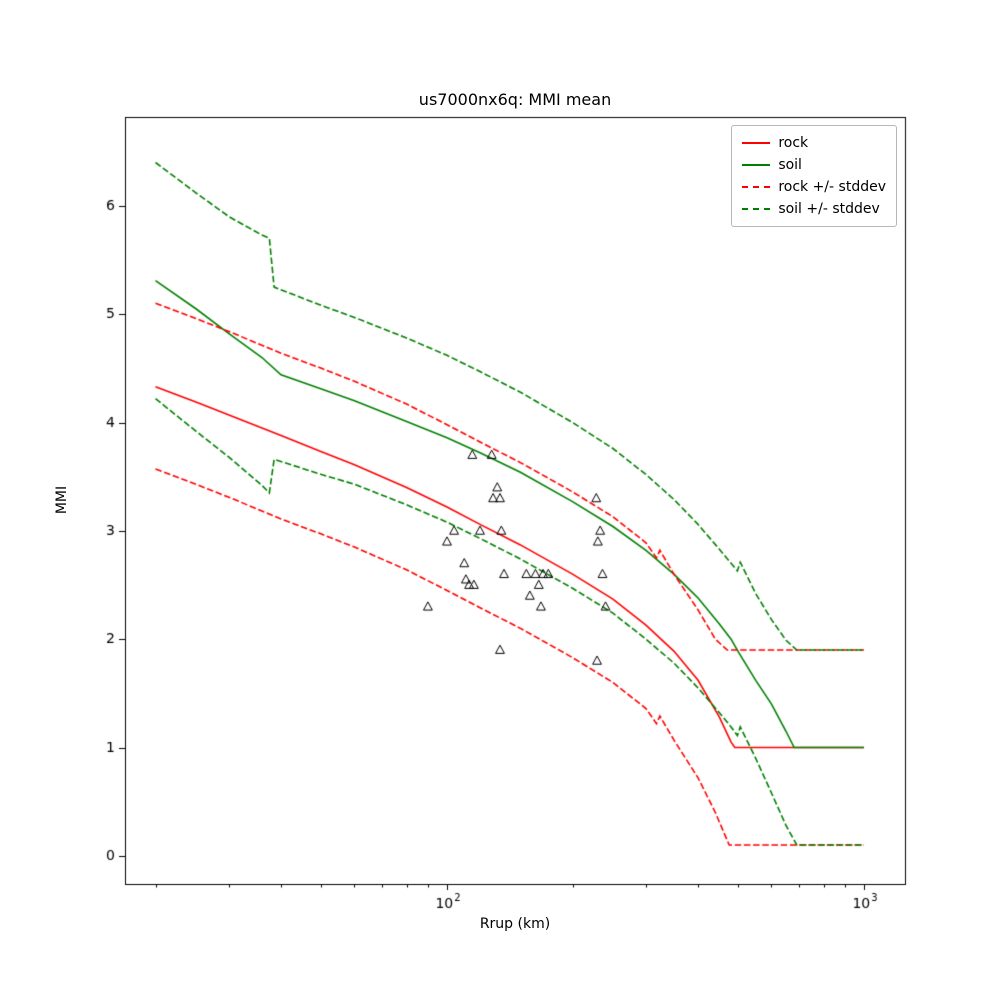 This screenshot has width=1000, height=1000. What do you see at coordinates (832, 187) in the screenshot?
I see `legend-label-rock-stddev: rock +/- stddev` at bounding box center [832, 187].